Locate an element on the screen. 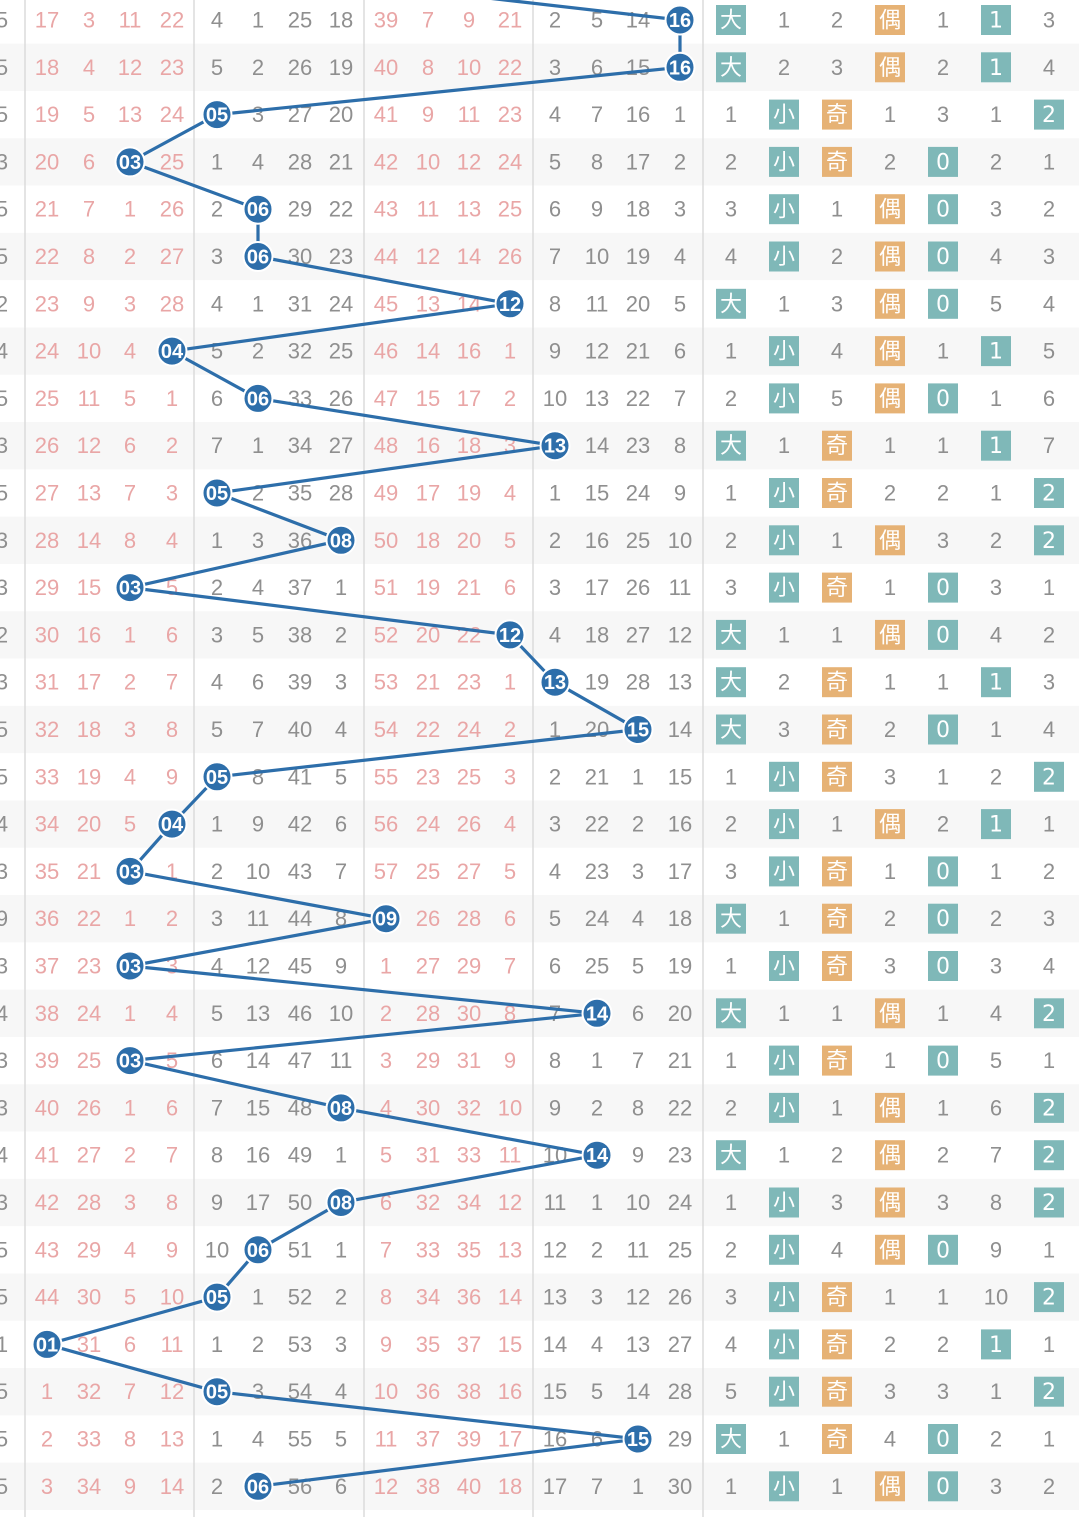  cell-number: 24 is located at coordinates (510, 161).